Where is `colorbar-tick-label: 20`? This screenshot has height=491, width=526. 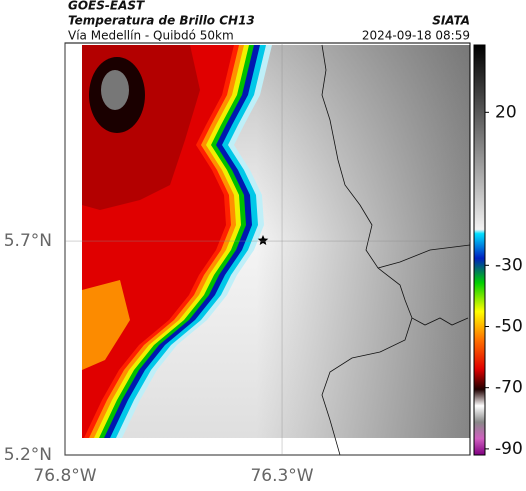 colorbar-tick-label: 20 is located at coordinates (506, 112).